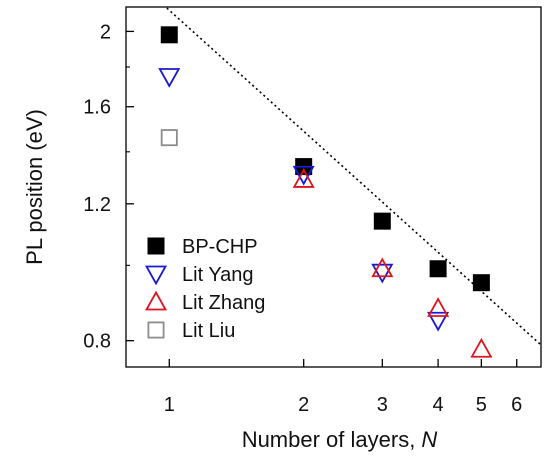  I want to click on legend-entry-lit-liu: Lit Liu, so click(191, 331).